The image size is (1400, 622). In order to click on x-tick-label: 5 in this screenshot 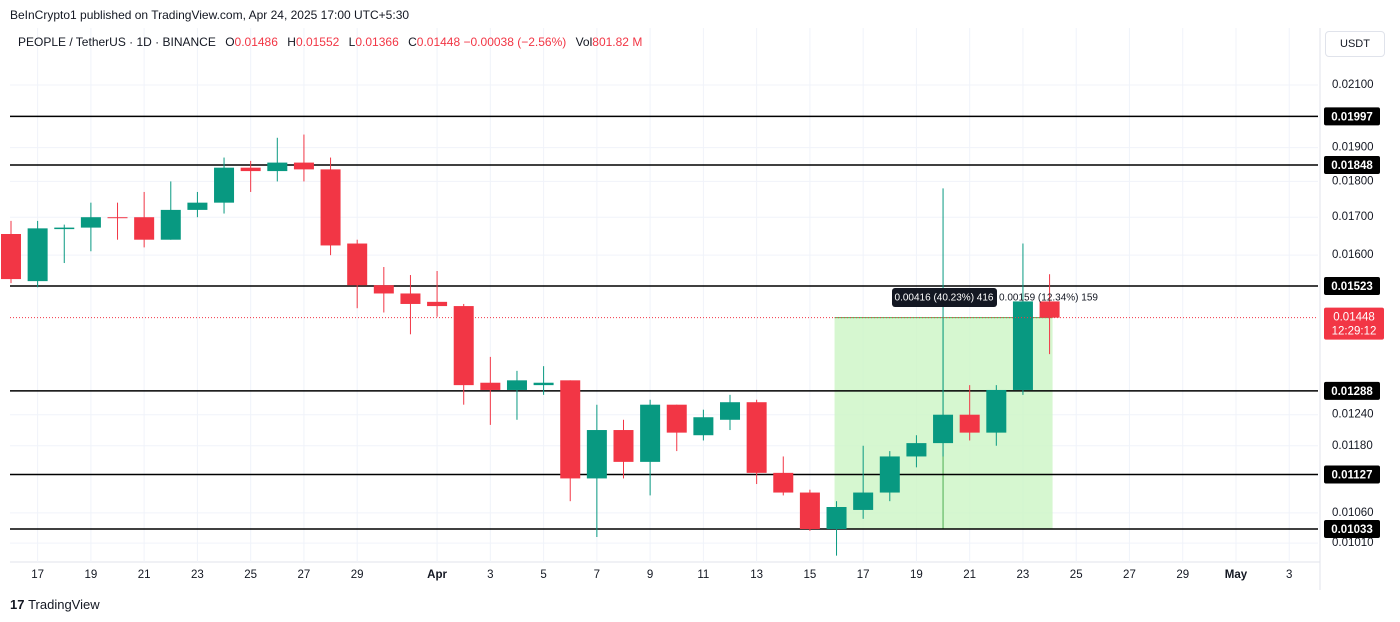, I will do `click(543, 575)`.